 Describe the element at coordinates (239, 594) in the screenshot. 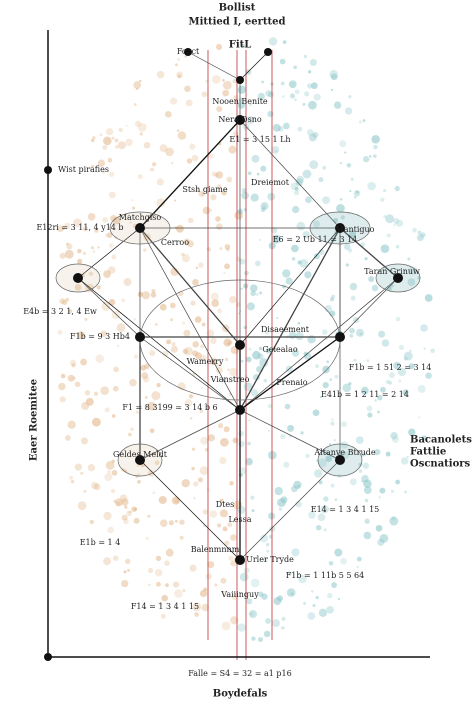

I see `node-label: Vaiiinguy` at that location.